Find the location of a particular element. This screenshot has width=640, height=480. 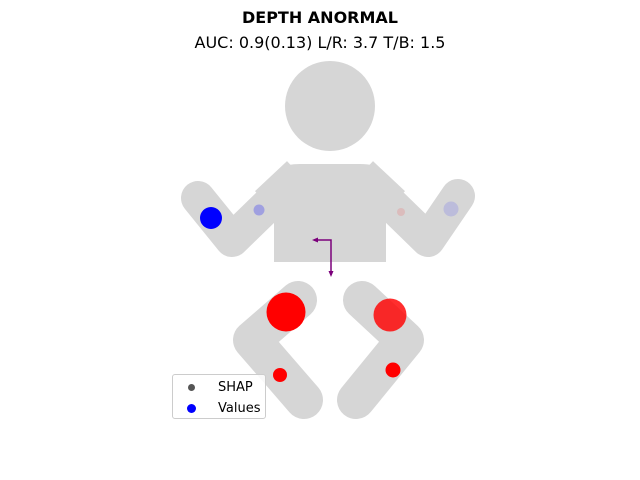

legend-label: SHAP is located at coordinates (235, 387).